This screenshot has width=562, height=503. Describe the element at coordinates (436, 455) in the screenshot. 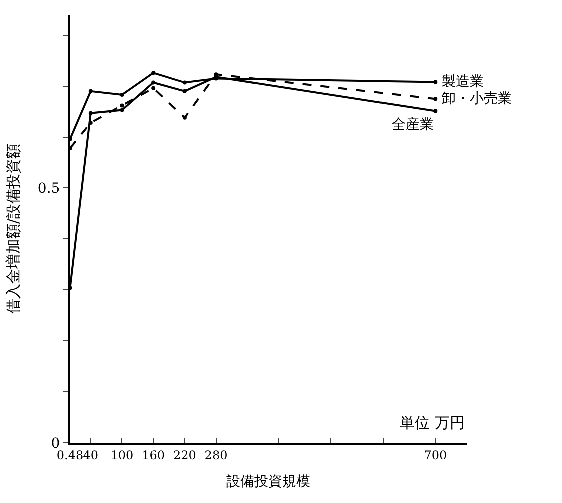

I see `x-tick-label: 700` at that location.